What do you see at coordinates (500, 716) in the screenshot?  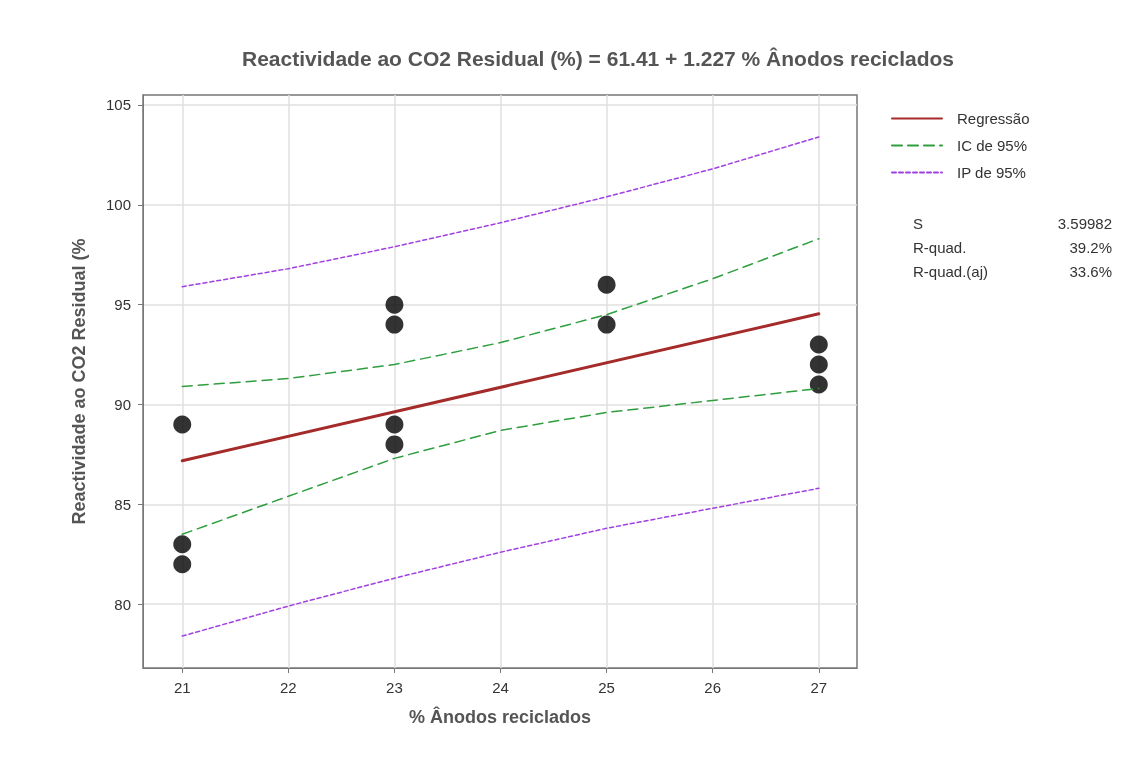 I see `x-axis-title: % Ânodos reciclados` at bounding box center [500, 716].